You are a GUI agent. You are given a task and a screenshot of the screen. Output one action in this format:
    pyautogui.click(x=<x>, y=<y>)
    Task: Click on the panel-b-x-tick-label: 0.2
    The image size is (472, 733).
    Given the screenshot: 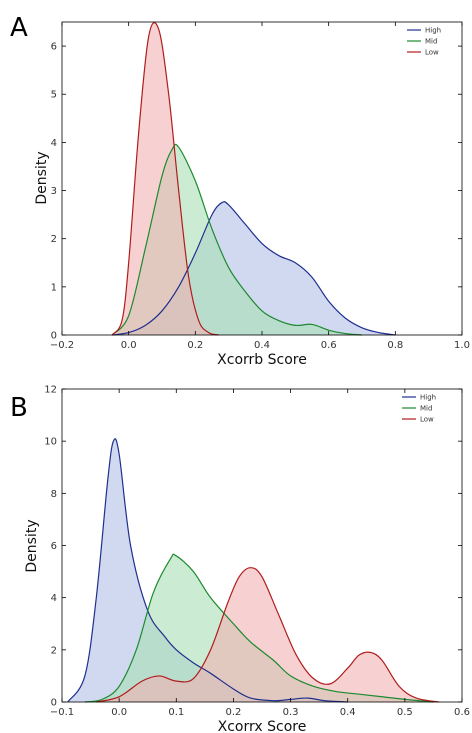 What is the action you would take?
    pyautogui.click(x=233, y=712)
    